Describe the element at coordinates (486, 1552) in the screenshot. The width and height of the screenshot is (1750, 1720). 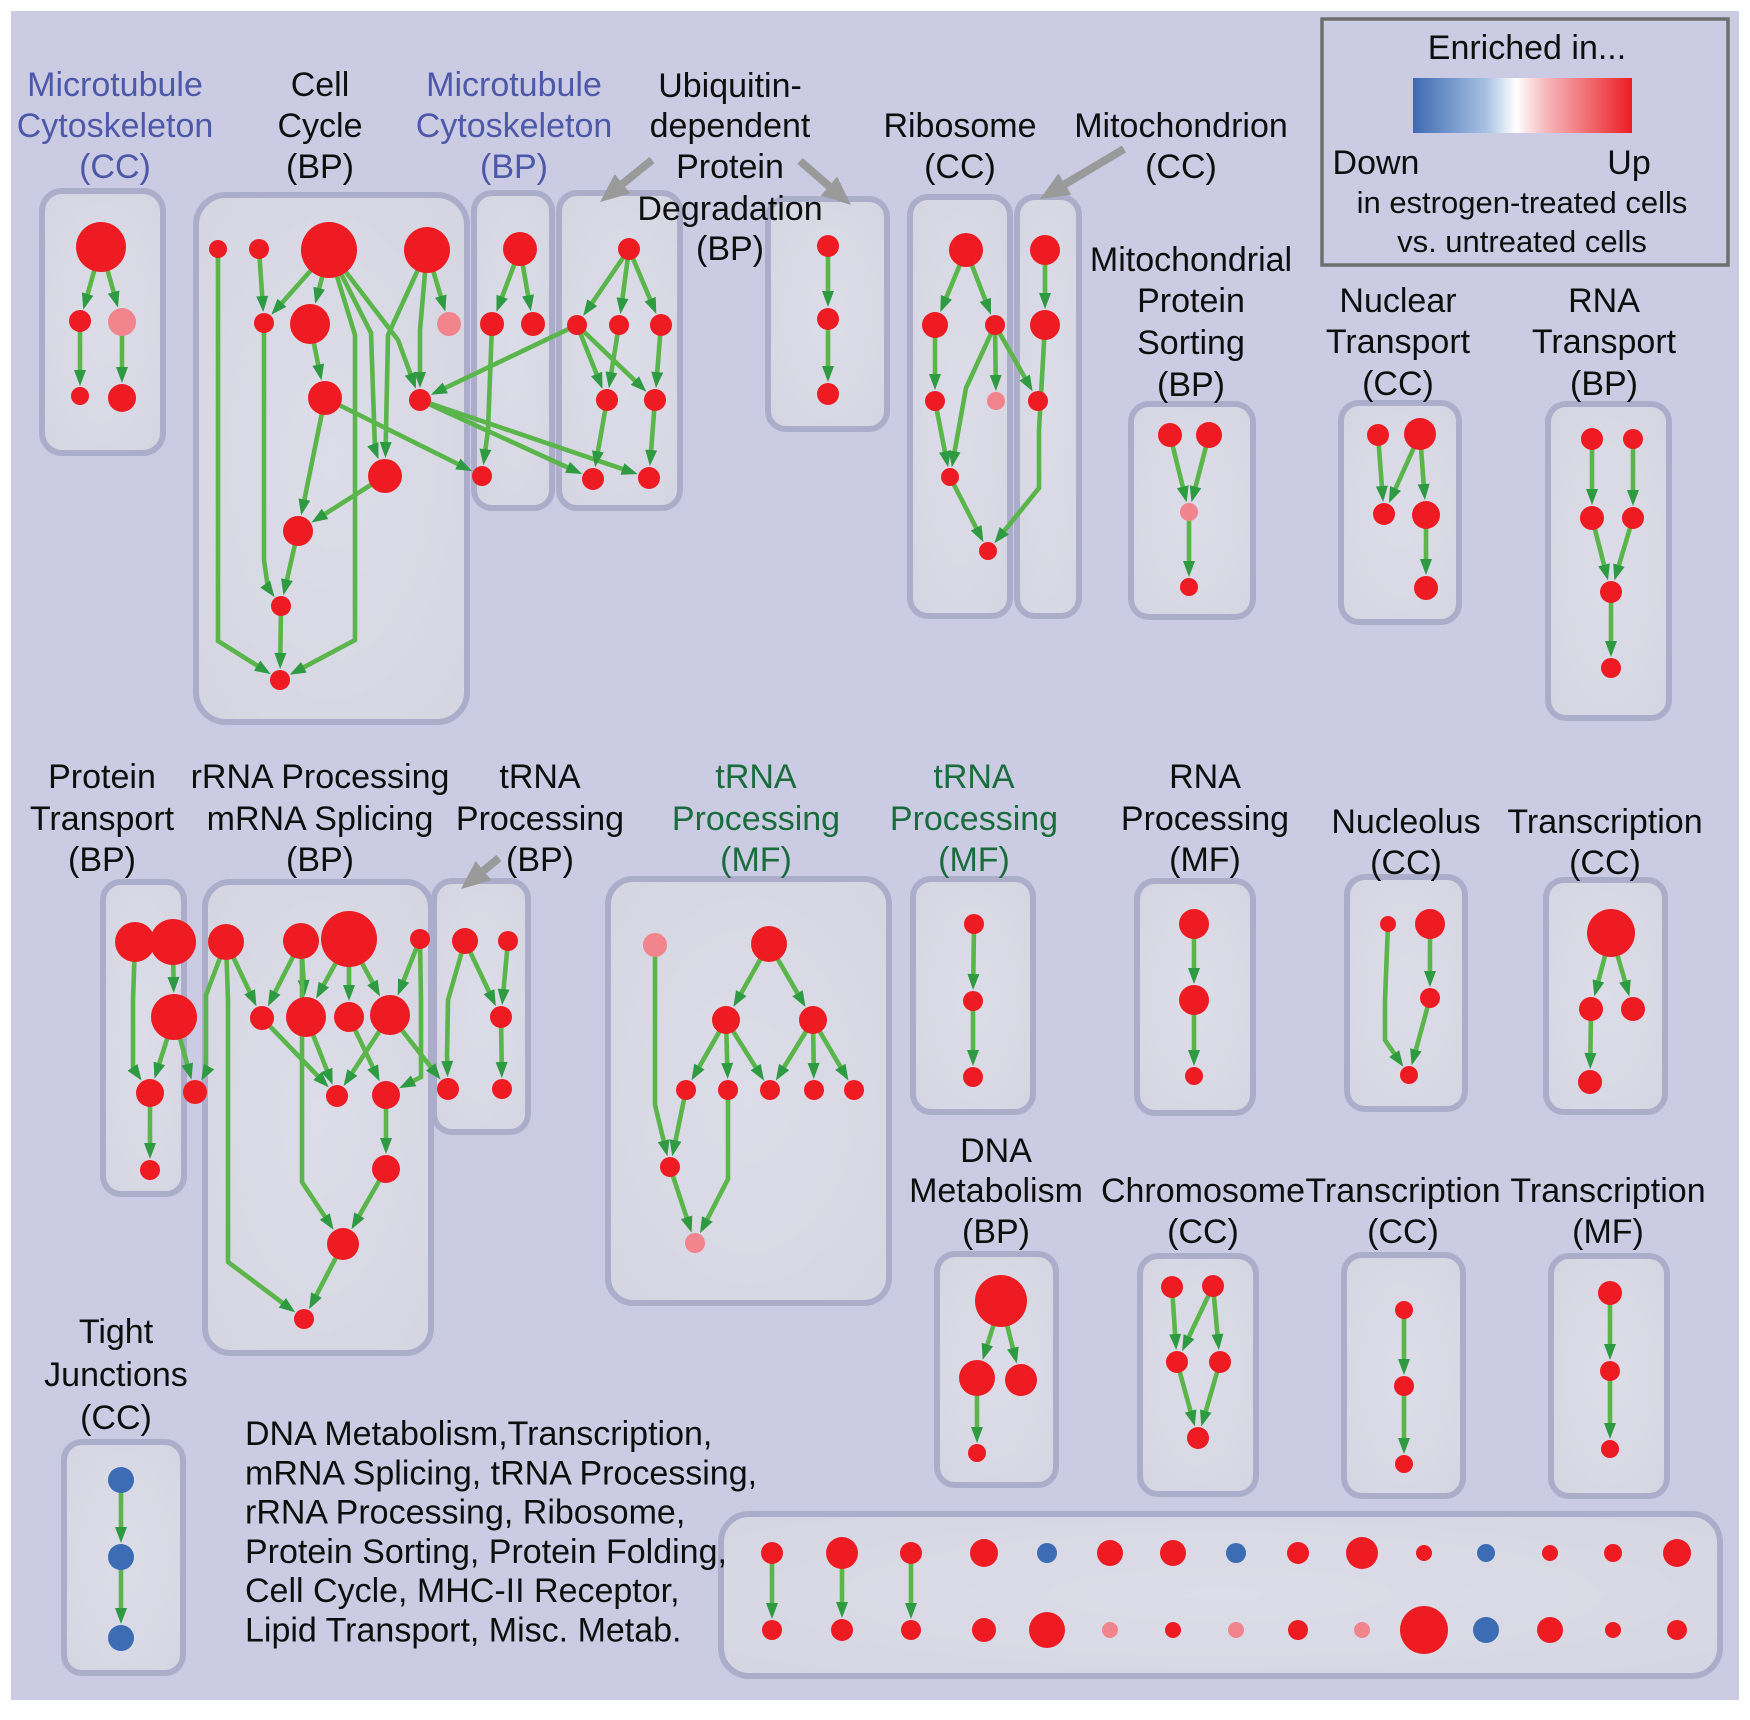
I see `svg-text:Protein Sorting, Protein Foldi: Protein Sorting, Protein Folding,` at that location.